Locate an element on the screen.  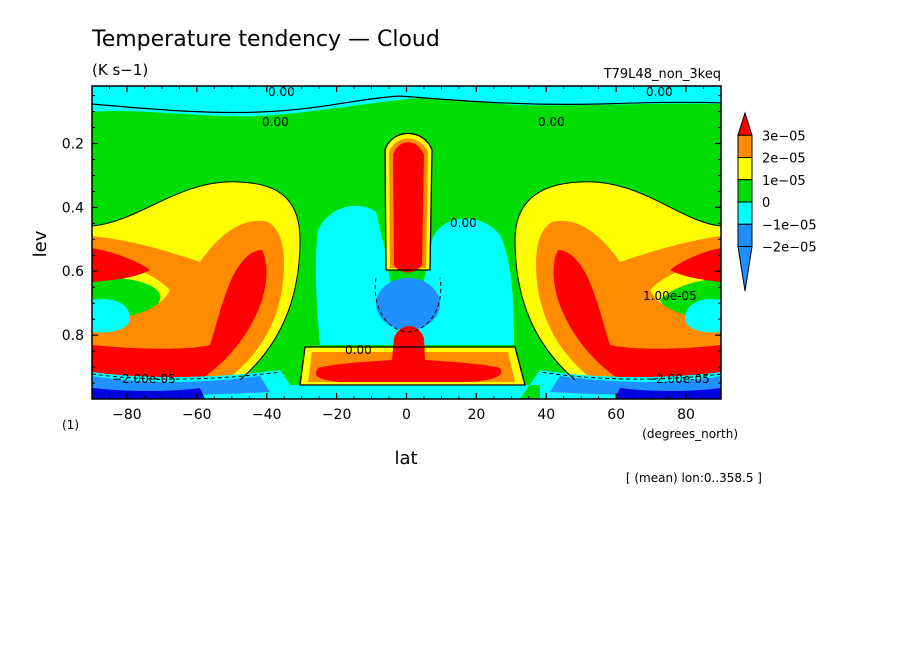
x-tick-label: −40 is located at coordinates (267, 415).